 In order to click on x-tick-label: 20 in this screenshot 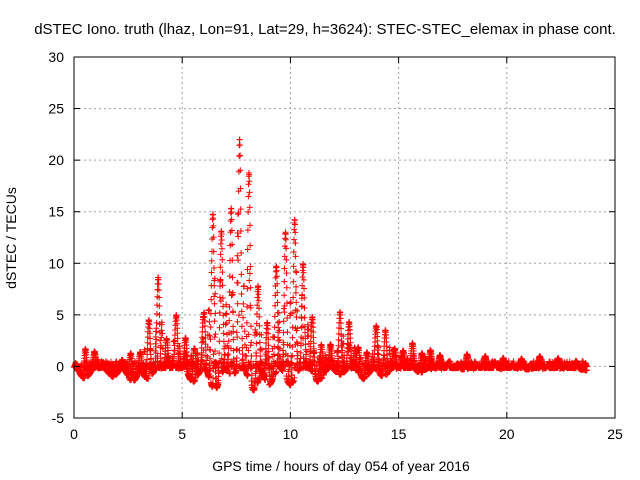, I will do `click(507, 434)`.